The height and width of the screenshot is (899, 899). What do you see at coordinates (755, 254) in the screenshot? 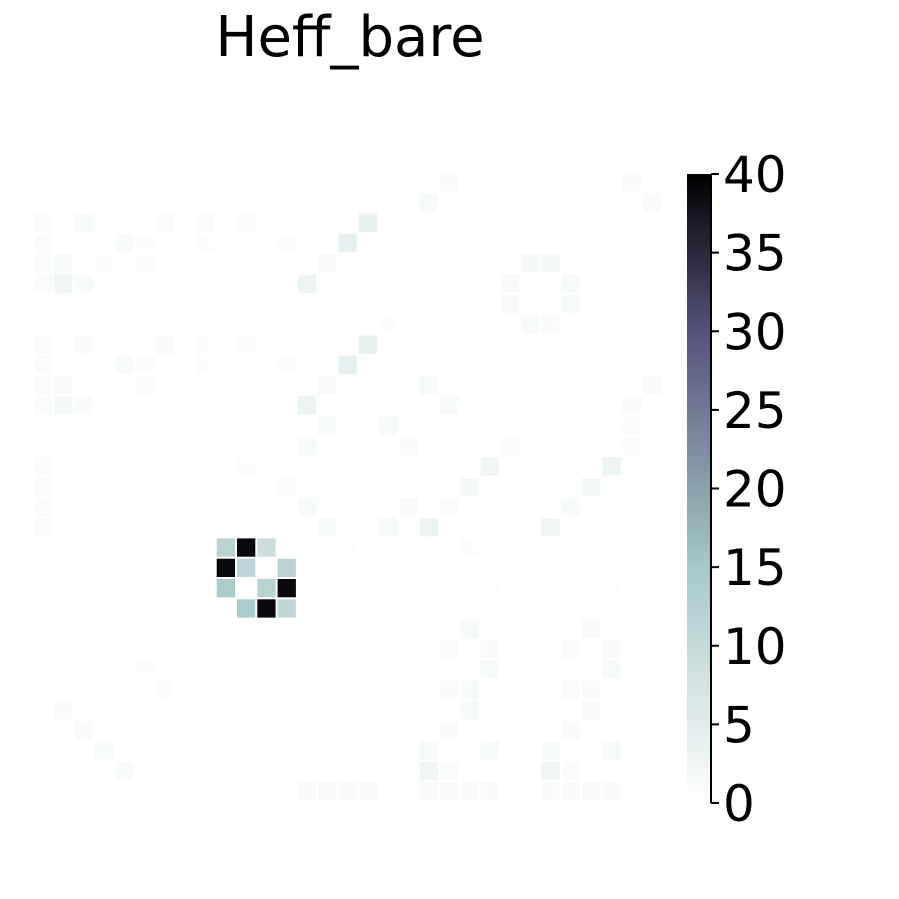
I see `colorbar-tick-label: 35` at bounding box center [755, 254].